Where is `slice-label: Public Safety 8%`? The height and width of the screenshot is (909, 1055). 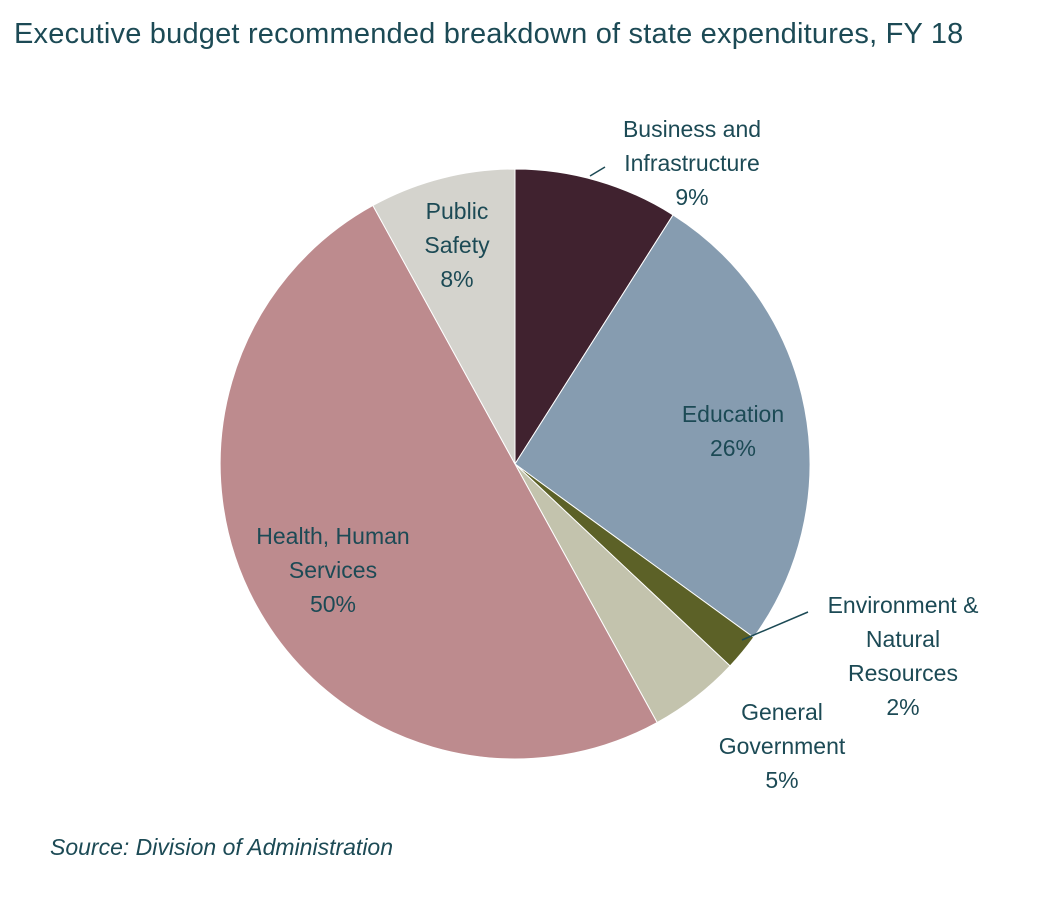 slice-label: Public Safety 8% is located at coordinates (457, 245).